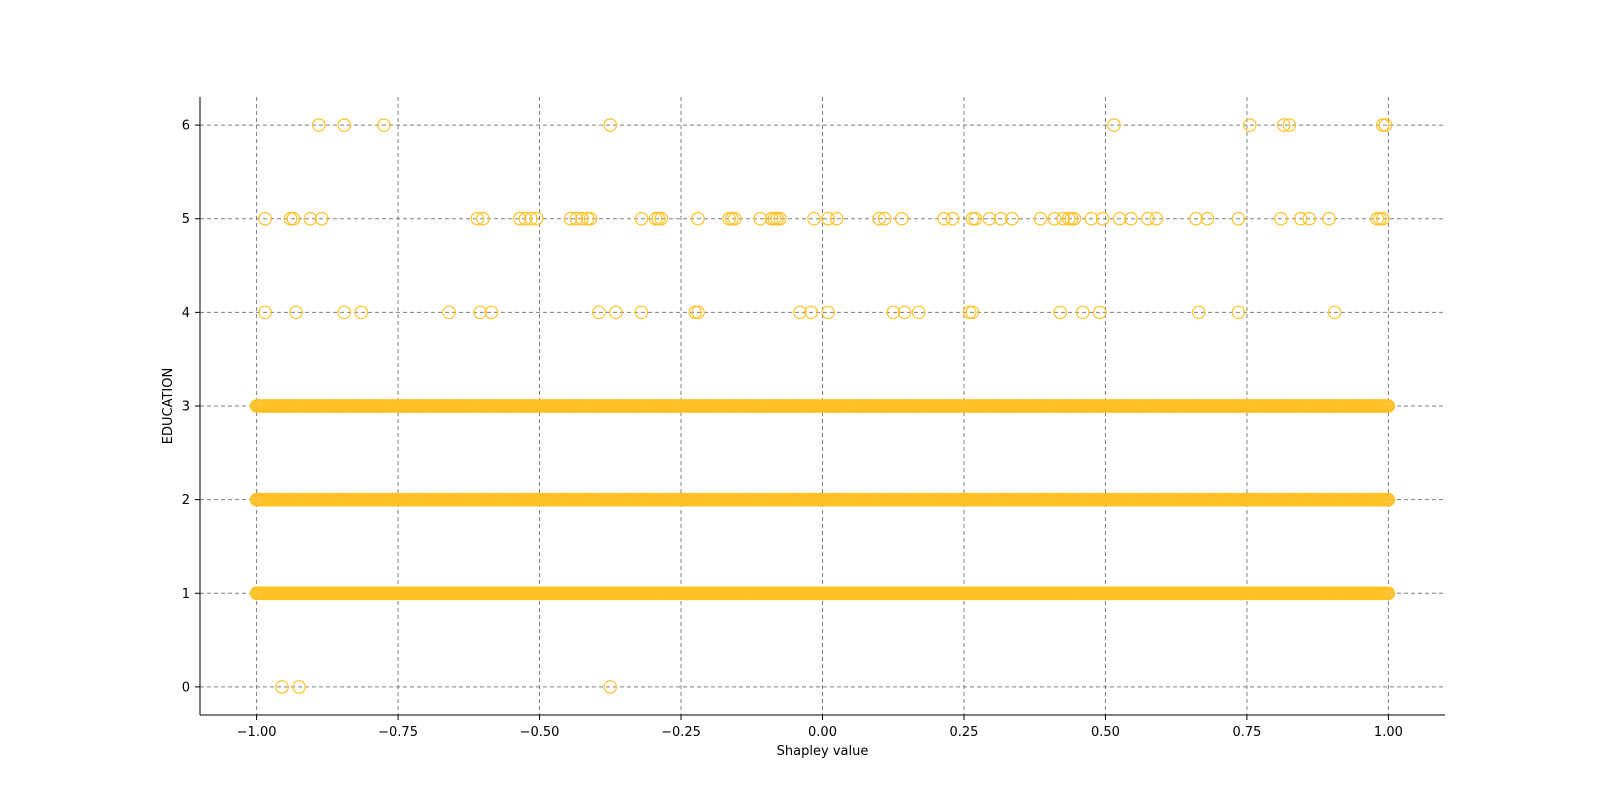  What do you see at coordinates (964, 732) in the screenshot?
I see `x-tick-label: 0.25` at bounding box center [964, 732].